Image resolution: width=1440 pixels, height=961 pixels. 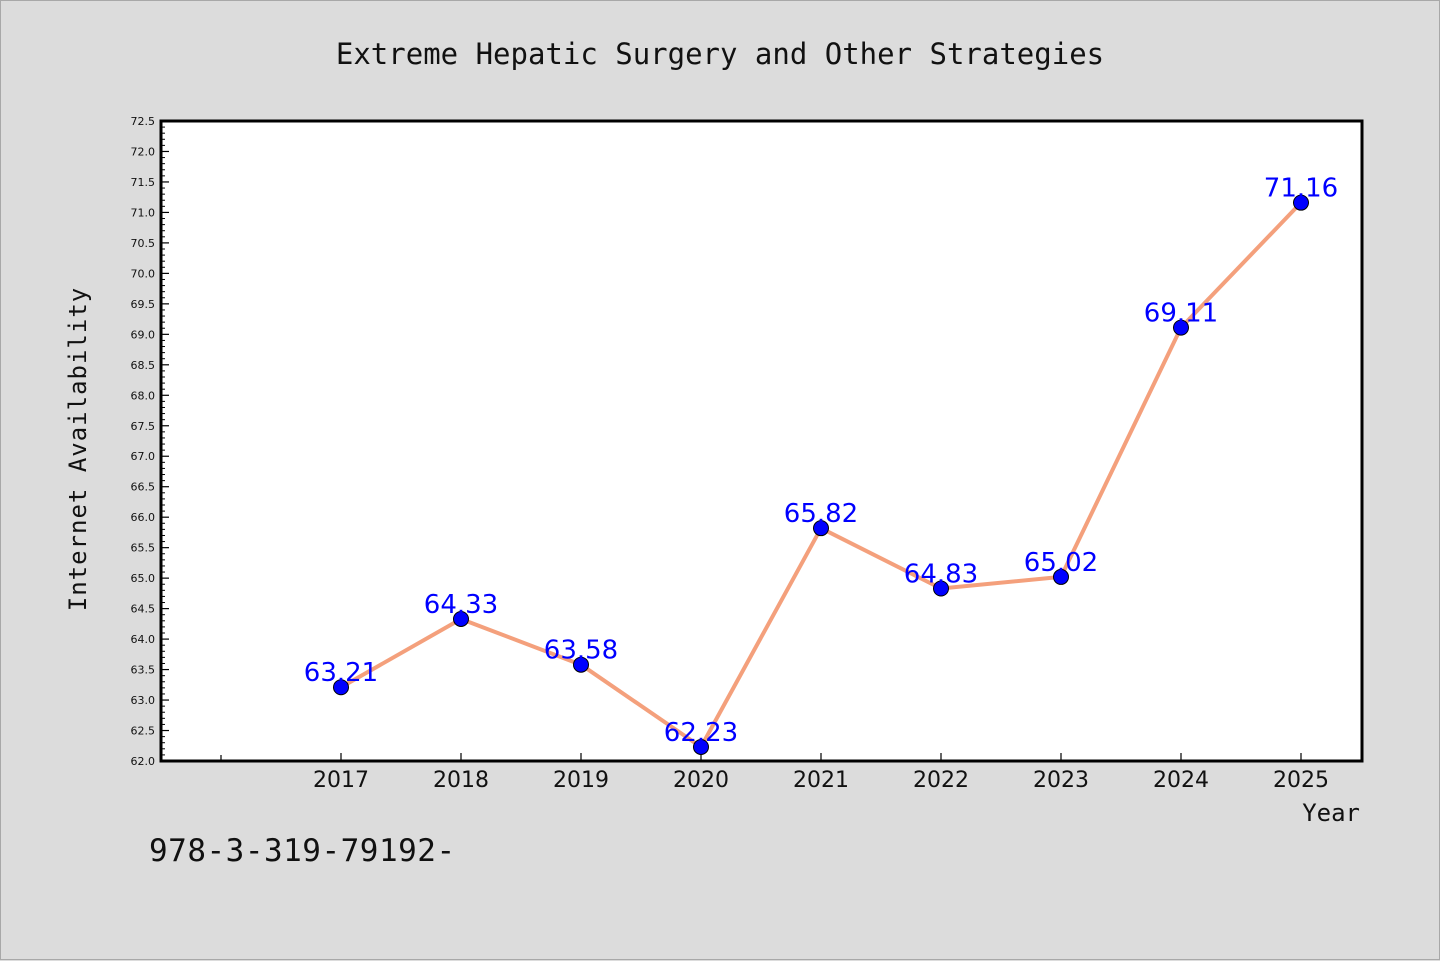 I want to click on data-label: 64.33, so click(x=461, y=605).